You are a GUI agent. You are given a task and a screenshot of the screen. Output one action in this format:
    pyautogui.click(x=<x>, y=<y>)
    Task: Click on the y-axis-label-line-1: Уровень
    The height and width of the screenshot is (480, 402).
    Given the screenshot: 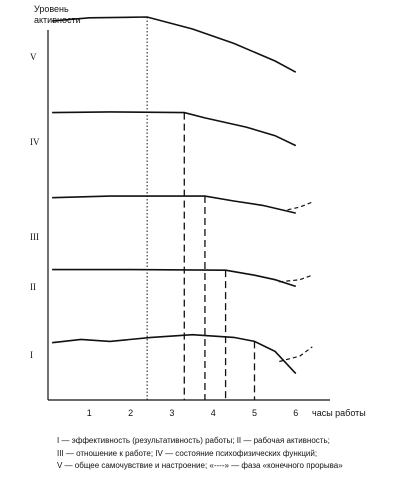 What is the action you would take?
    pyautogui.click(x=51, y=9)
    